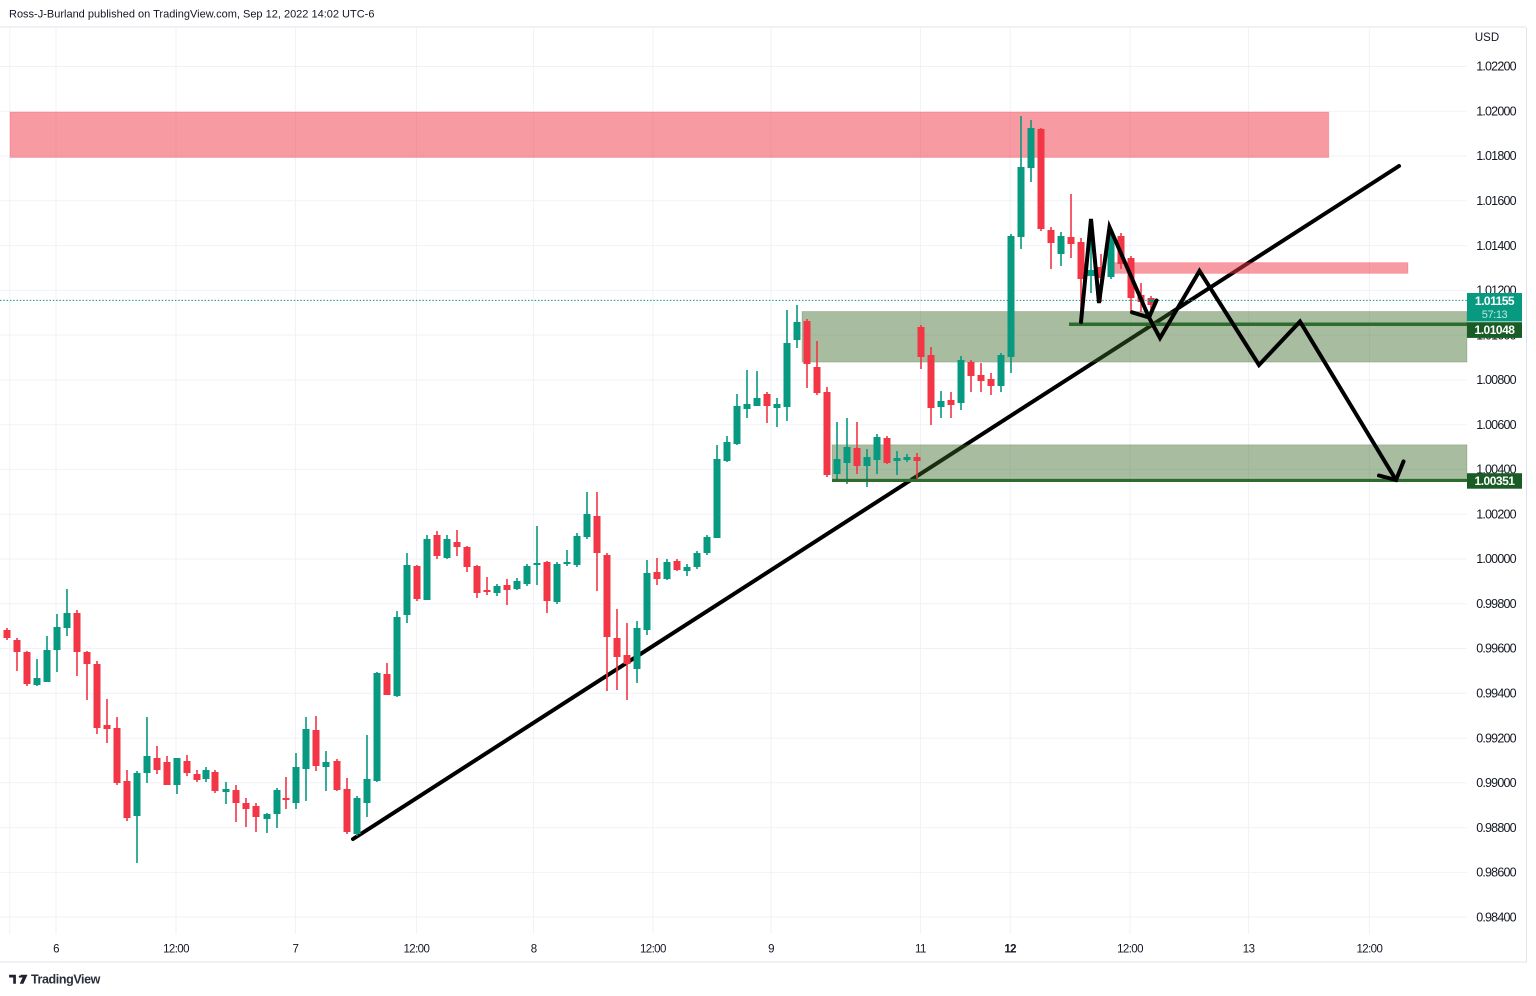 The width and height of the screenshot is (1536, 996). Describe the element at coordinates (1010, 950) in the screenshot. I see `svg-text: 12` at that location.